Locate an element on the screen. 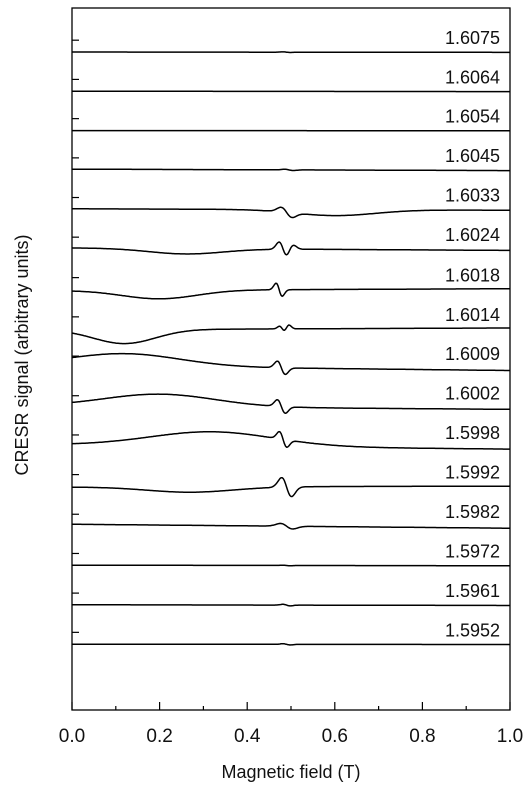 Image resolution: width=528 pixels, height=786 pixels. trace-1.6033 is located at coordinates (291, 212).